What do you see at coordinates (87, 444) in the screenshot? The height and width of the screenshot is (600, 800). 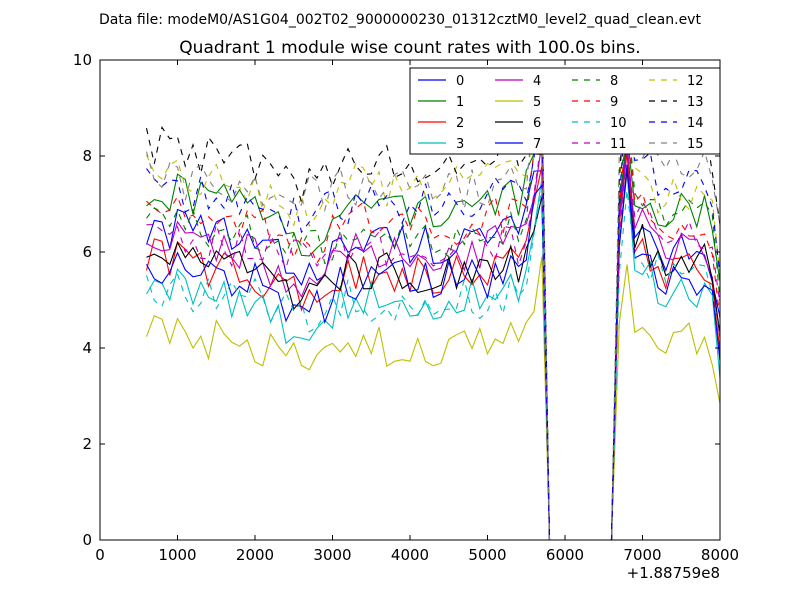 I see `y-tick-label: 2` at bounding box center [87, 444].